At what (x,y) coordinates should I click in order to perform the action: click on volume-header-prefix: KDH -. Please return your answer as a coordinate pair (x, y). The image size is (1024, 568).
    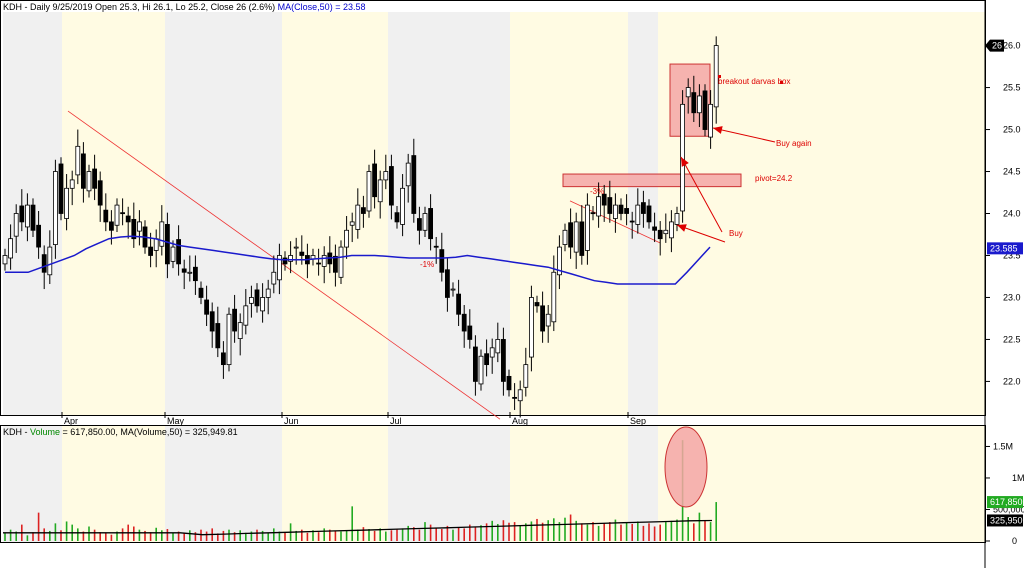
    Looking at the image, I should click on (16, 432).